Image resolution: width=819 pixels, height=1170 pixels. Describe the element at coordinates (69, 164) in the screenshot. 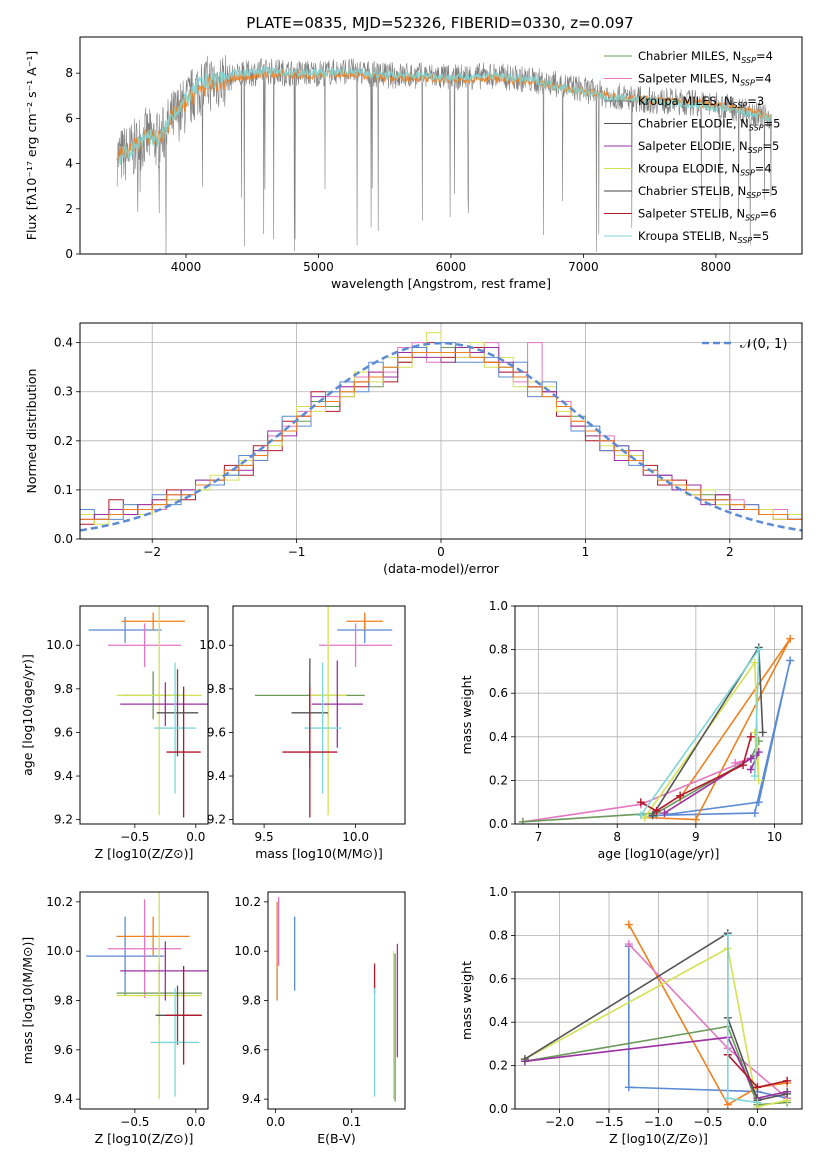

I see `y-tick-label: 4` at that location.